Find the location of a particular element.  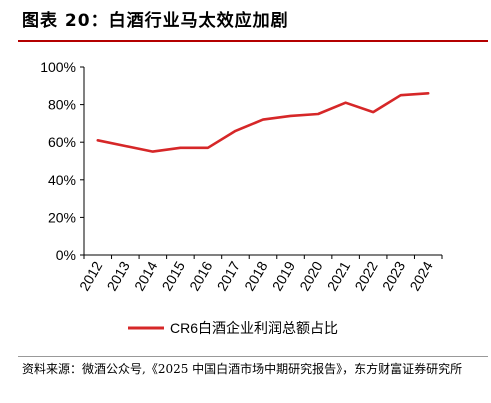

figure-title: 图表 20：白酒行业马太效应加剧 is located at coordinates (155, 21).